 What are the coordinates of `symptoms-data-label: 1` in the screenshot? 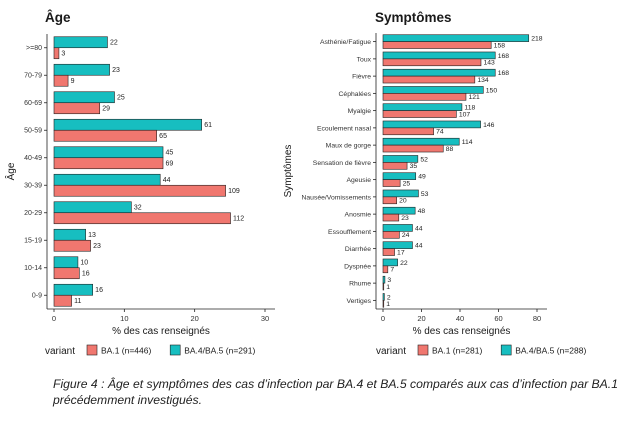 It's located at (388, 287).